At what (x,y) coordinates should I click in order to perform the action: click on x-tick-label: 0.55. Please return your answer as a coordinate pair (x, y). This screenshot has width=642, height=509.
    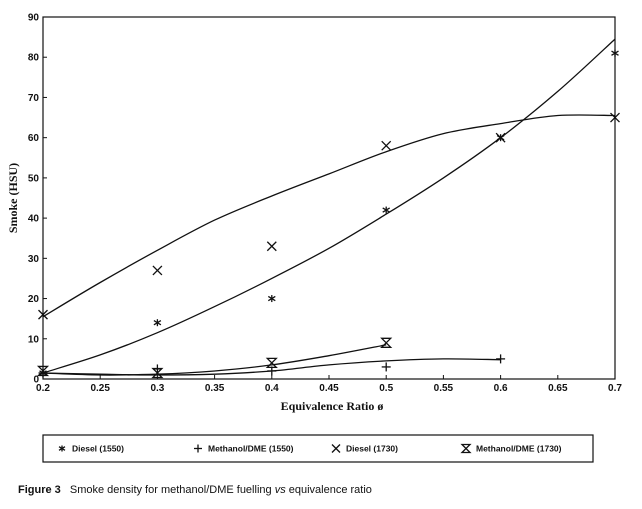
    Looking at the image, I should click on (444, 388).